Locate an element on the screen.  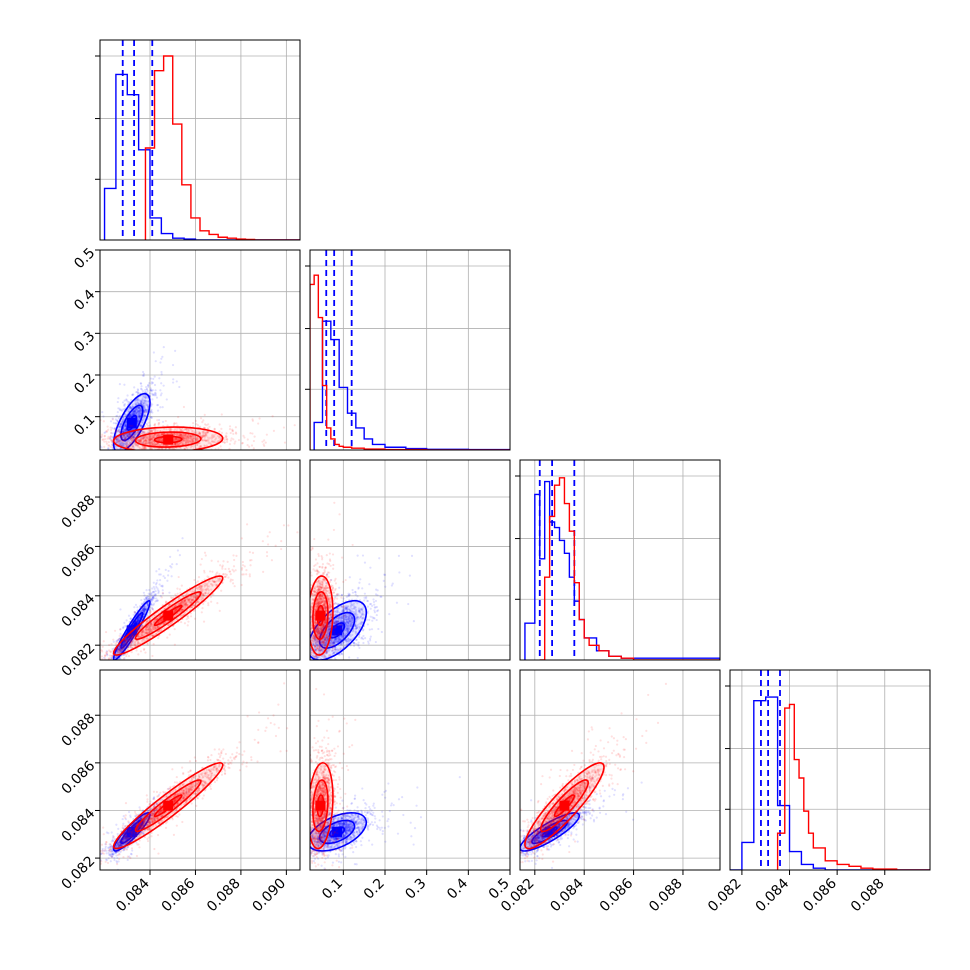
x-tick-label: 0.4 is located at coordinates (457, 888).